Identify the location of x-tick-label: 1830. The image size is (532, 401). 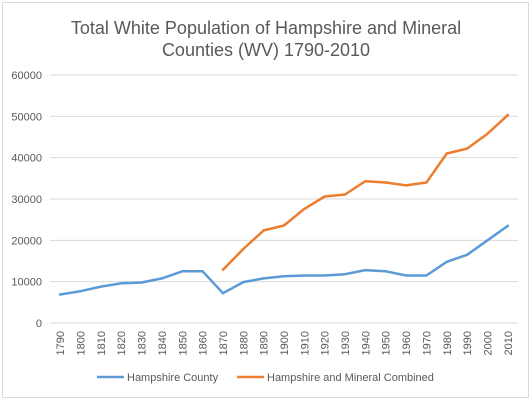
(143, 343).